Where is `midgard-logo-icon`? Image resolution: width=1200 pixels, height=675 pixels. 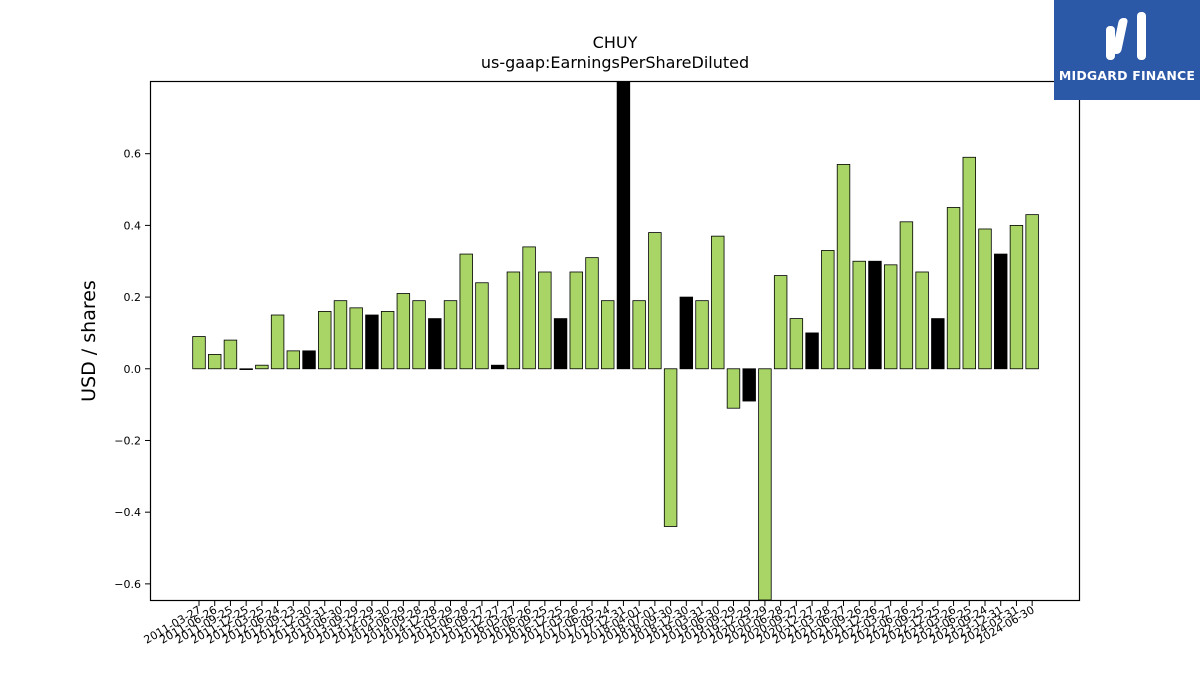 midgard-logo-icon is located at coordinates (1126, 36).